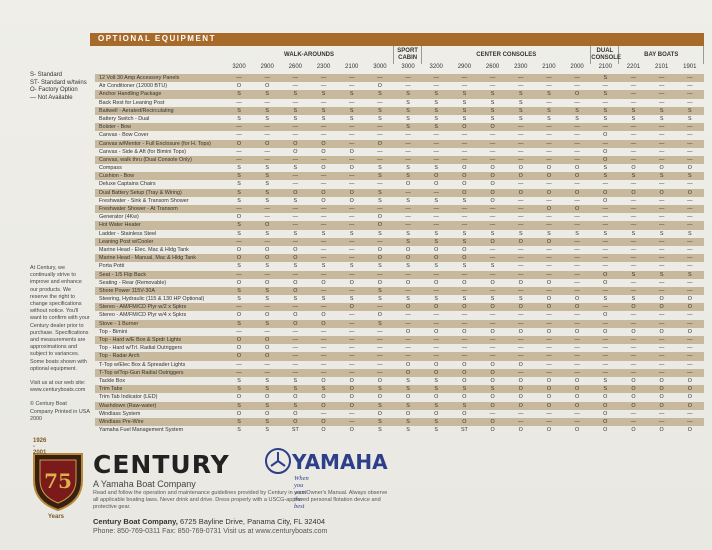 Image resolution: width=712 pixels, height=550 pixels. What do you see at coordinates (464, 430) in the screenshot?
I see `table-cell: ST` at bounding box center [464, 430].